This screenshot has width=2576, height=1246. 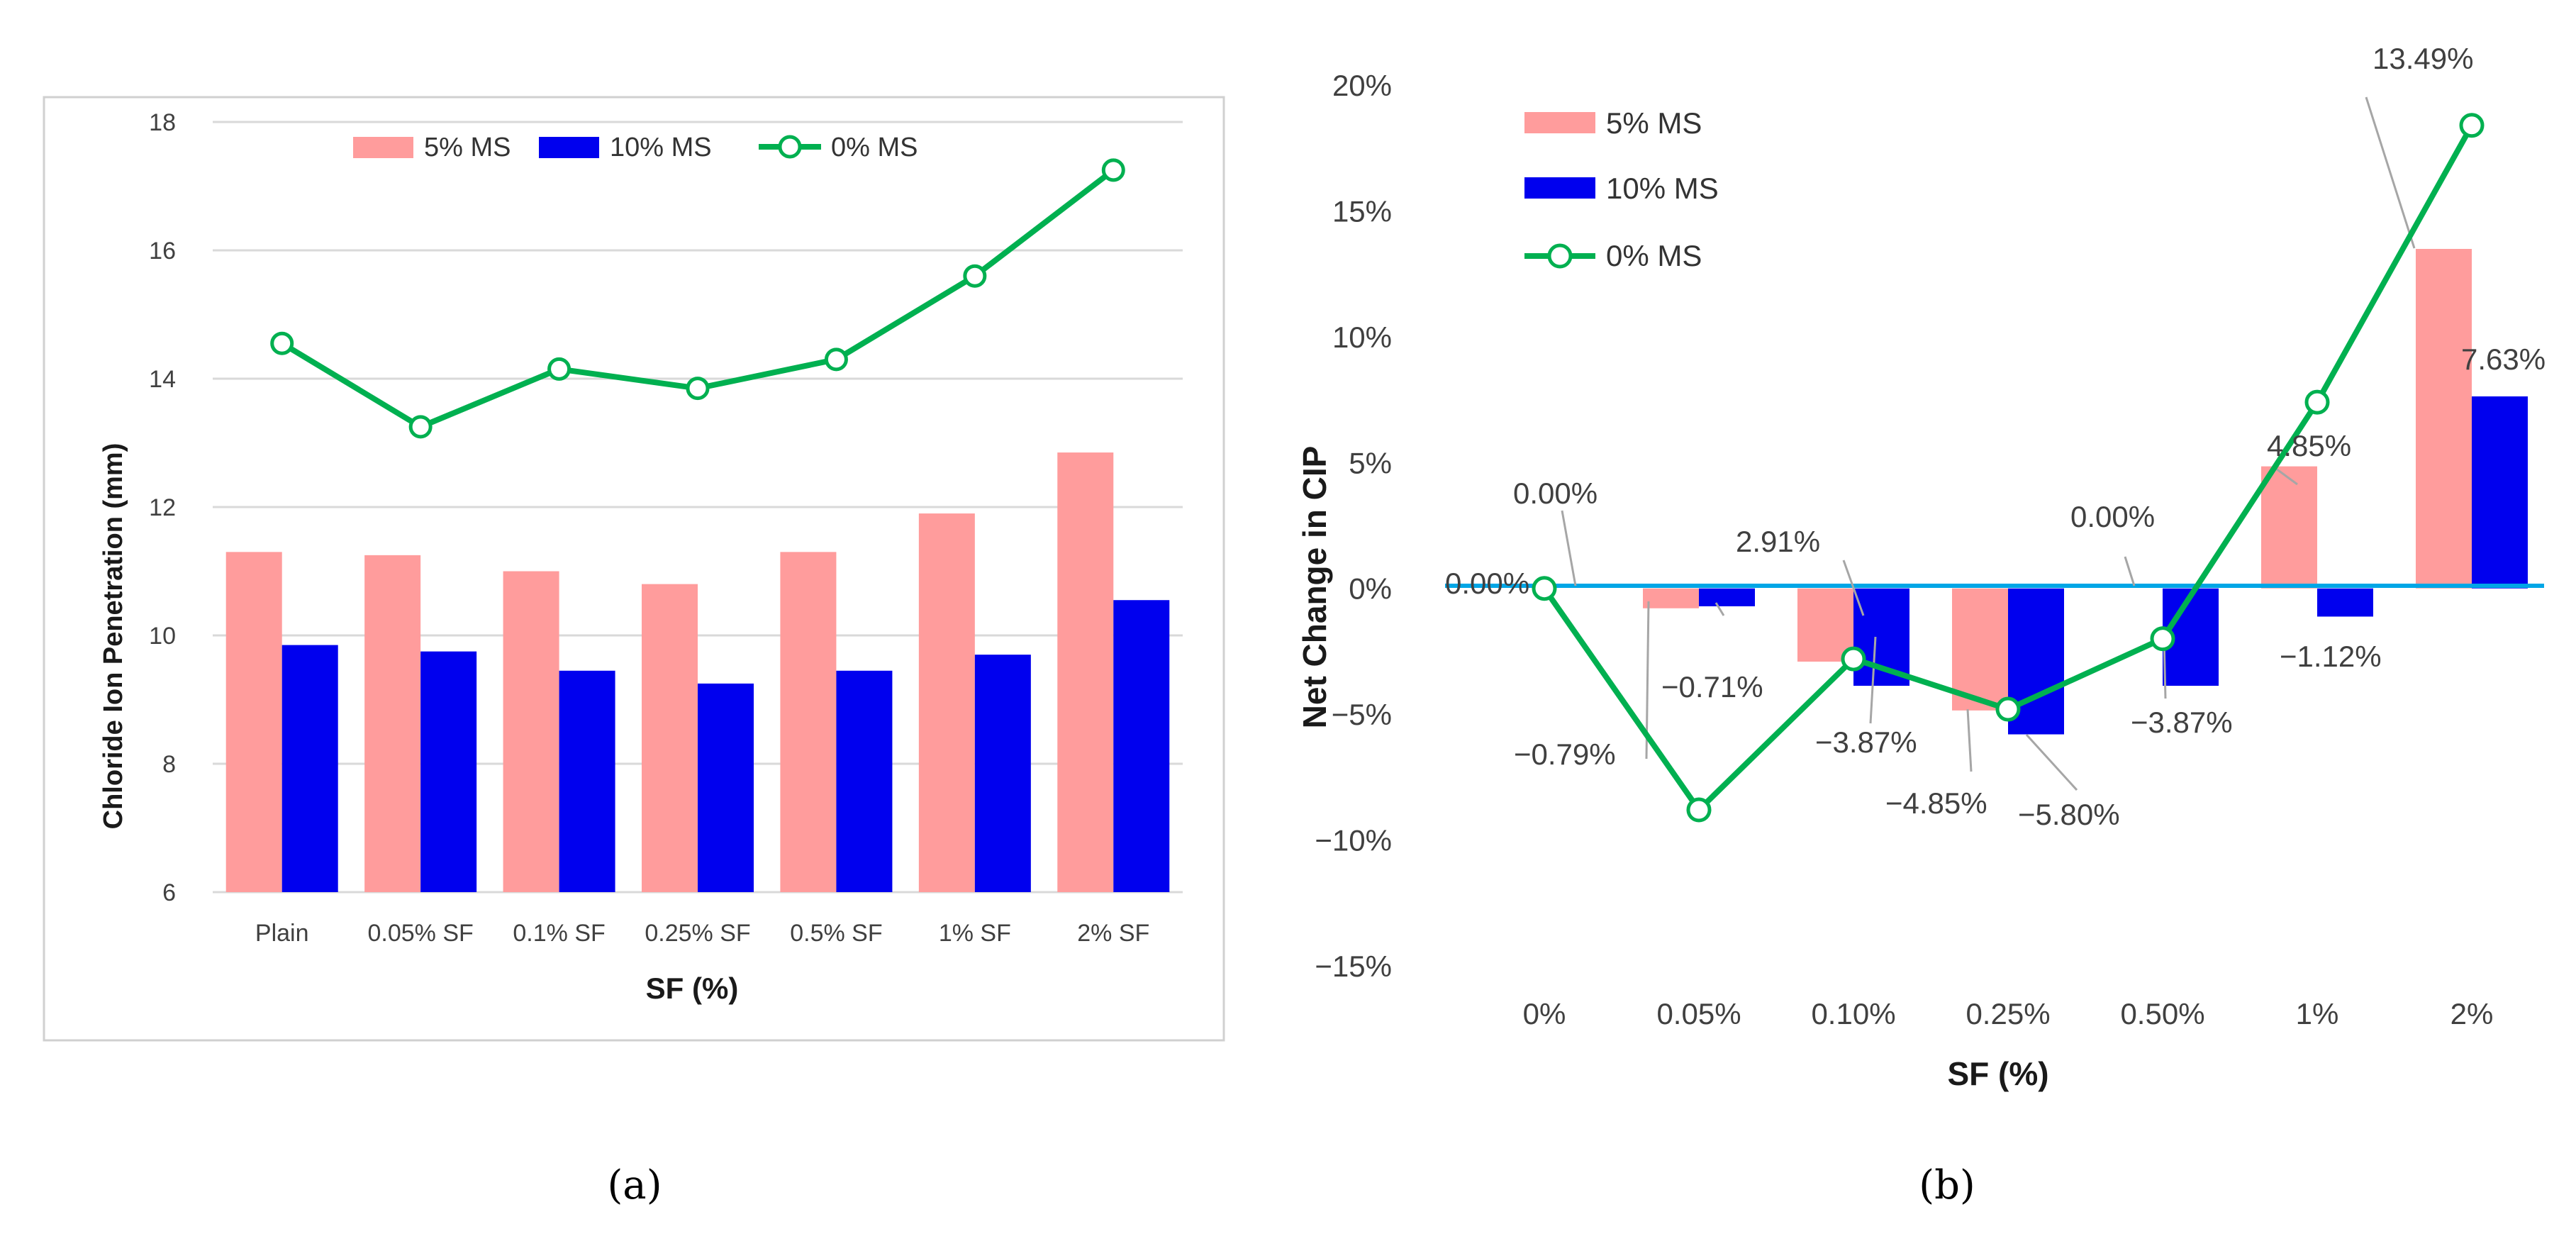 I want to click on chart-a-bars, so click(x=697, y=672).